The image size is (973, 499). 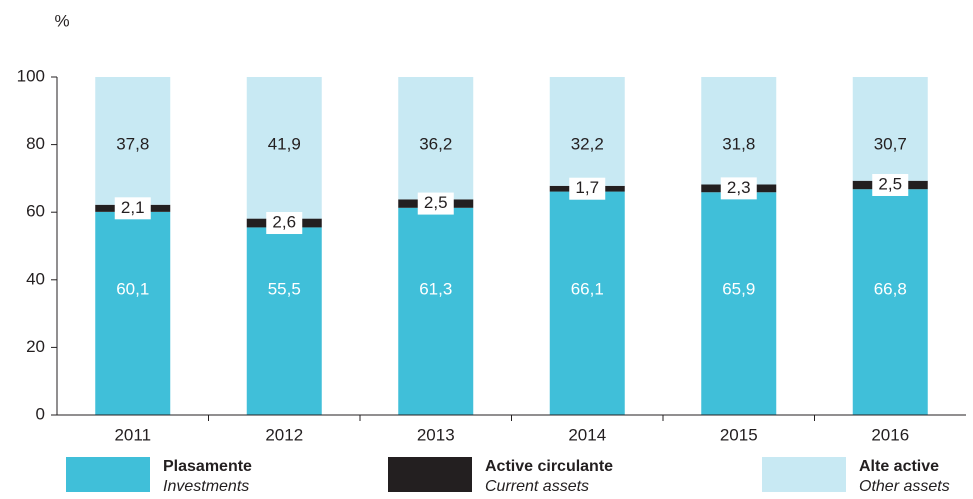 I want to click on value-label: 2,6, so click(x=284, y=222).